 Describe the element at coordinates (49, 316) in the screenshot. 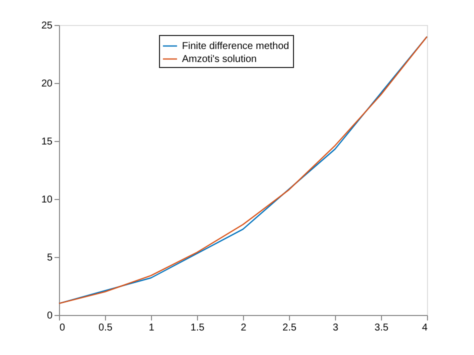

I see `y-tick-label: 0` at that location.